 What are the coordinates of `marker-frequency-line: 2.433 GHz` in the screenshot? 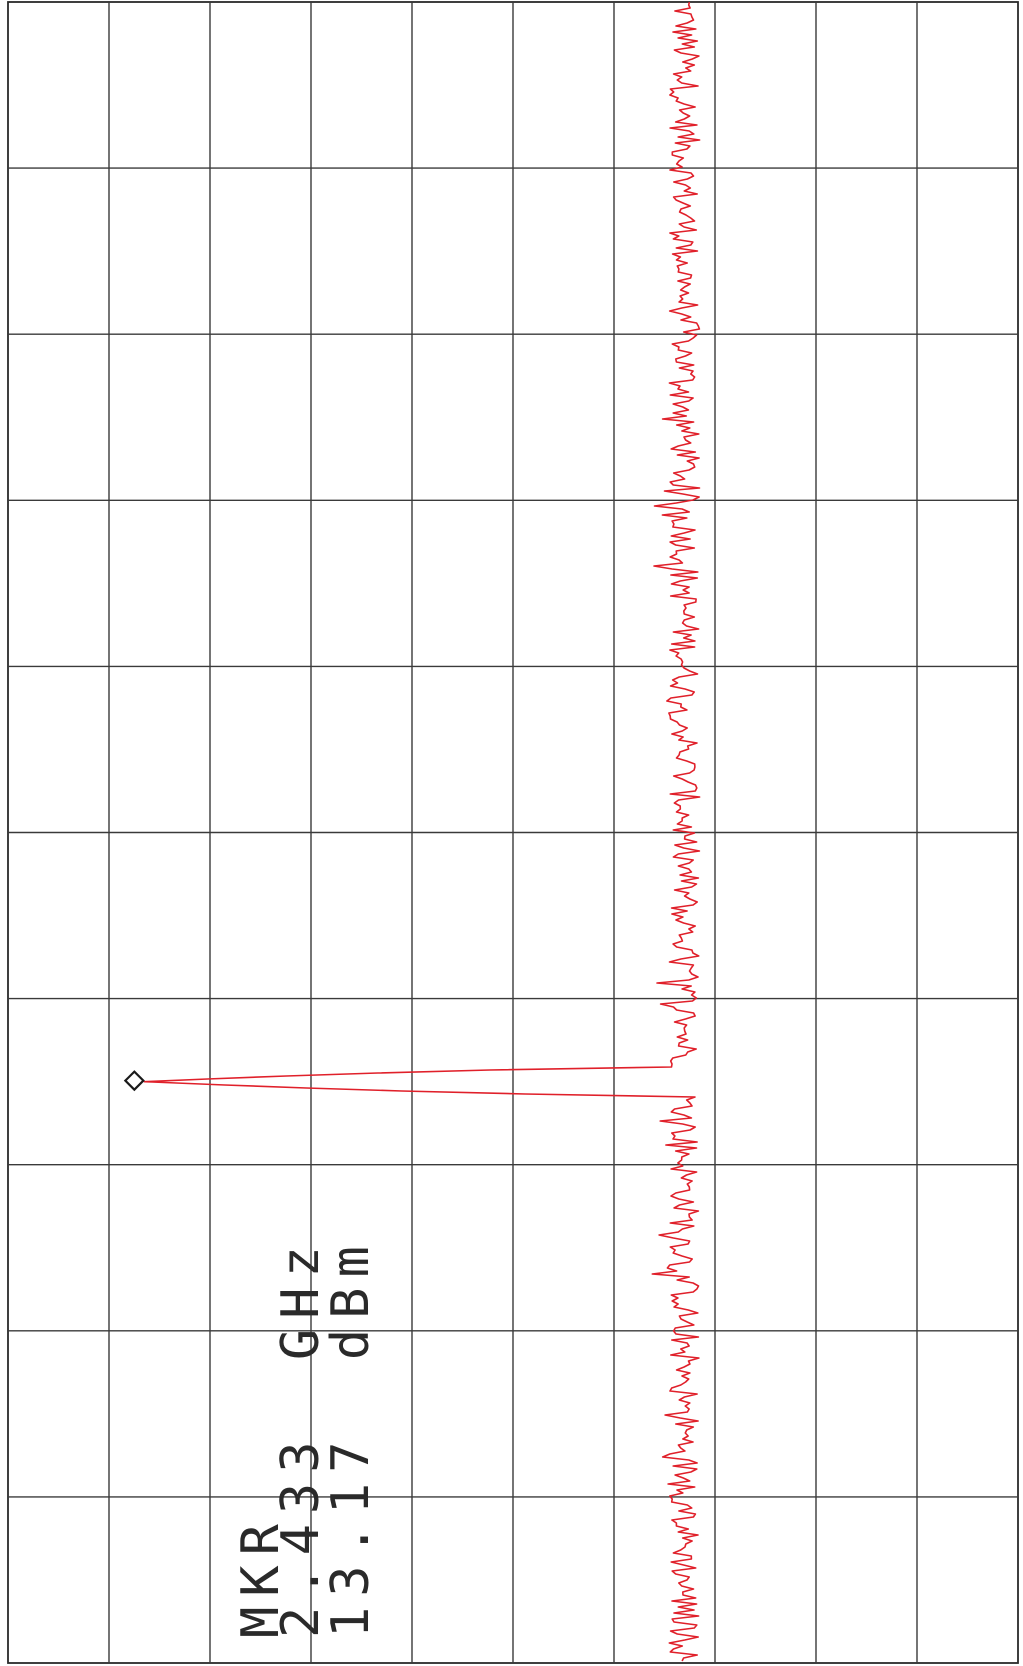 It's located at (301, 1437).